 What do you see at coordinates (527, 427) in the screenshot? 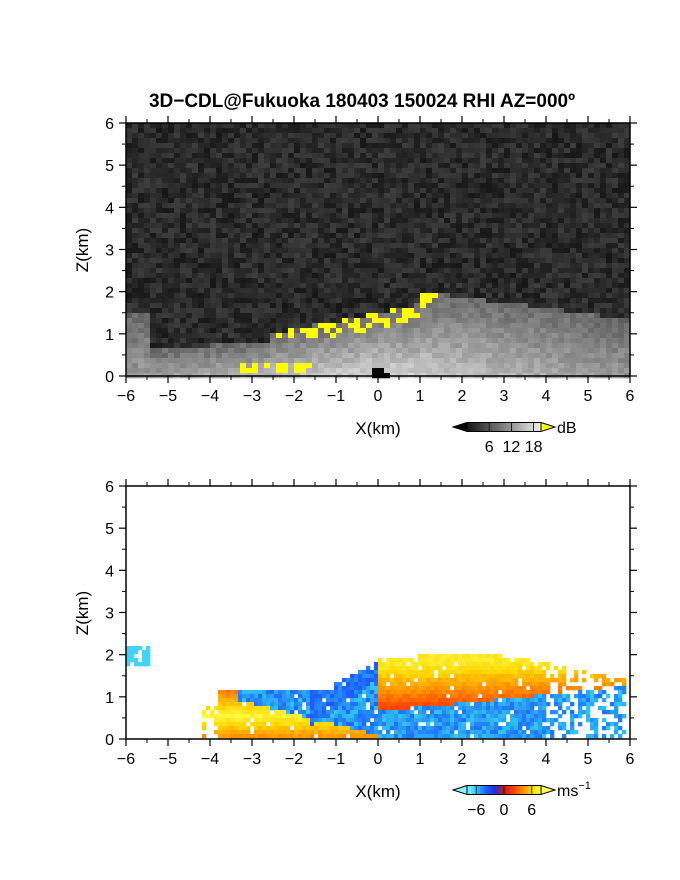
I see `colorbar-swatch` at bounding box center [527, 427].